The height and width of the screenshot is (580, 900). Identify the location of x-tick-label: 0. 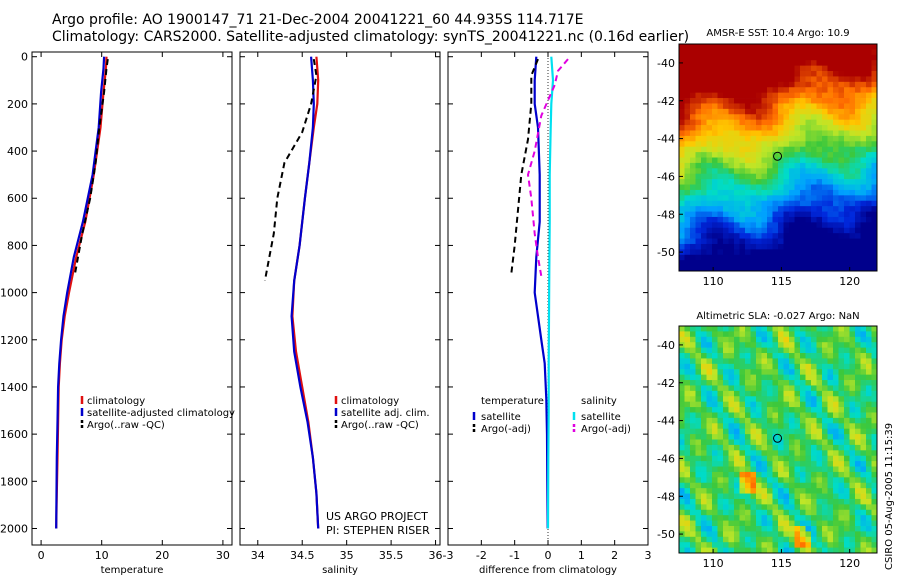
(548, 555).